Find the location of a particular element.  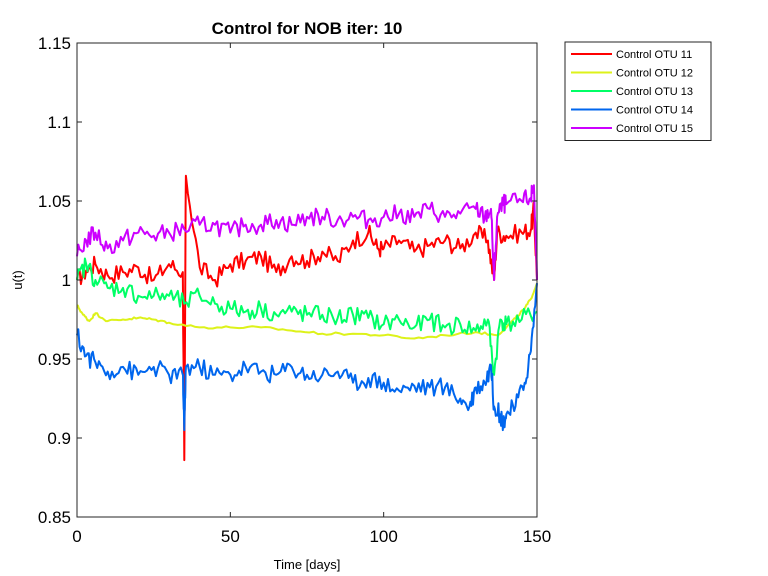

y-tick-label: 1.15 is located at coordinates (54, 43).